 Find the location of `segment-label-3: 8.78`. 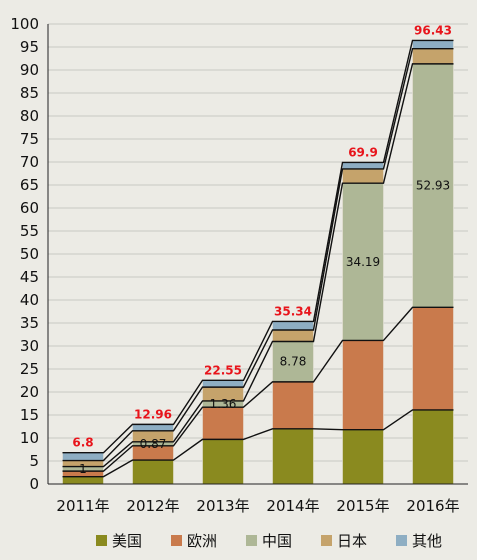

segment-label-3: 8.78 is located at coordinates (293, 362).